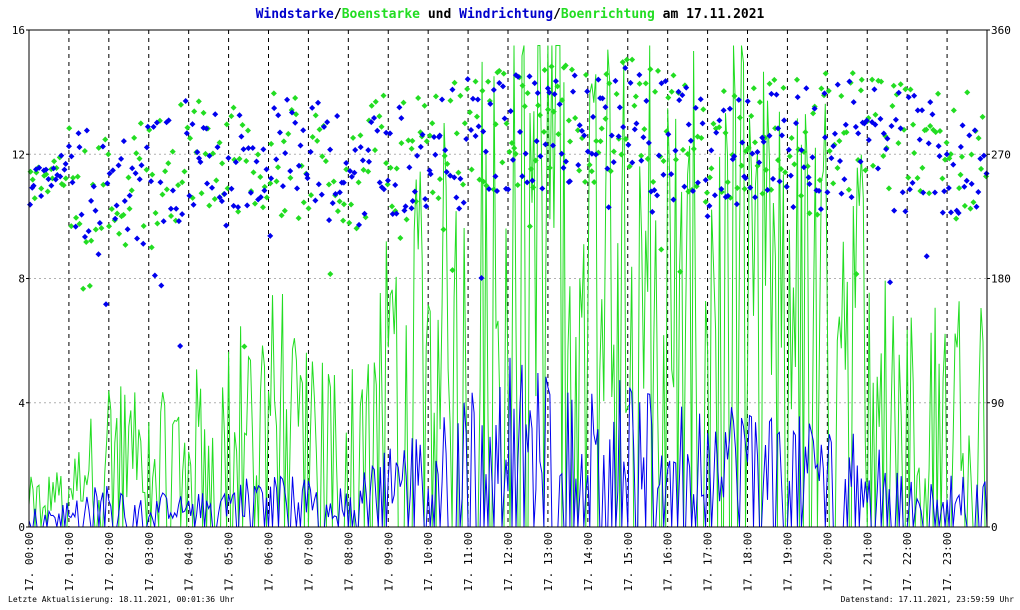 Image resolution: width=1020 pixels, height=610 pixels. I want to click on y-left-tick-label-2: 8, so click(21, 279).